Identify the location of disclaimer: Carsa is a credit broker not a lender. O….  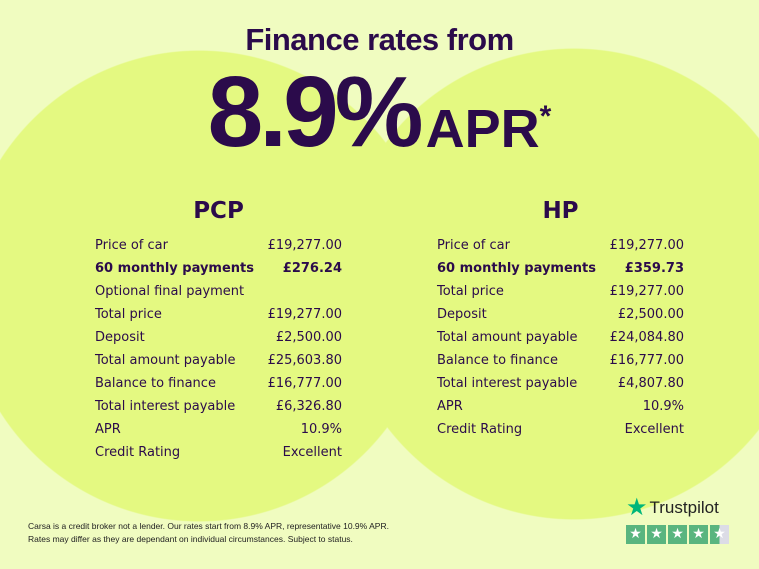
(208, 533).